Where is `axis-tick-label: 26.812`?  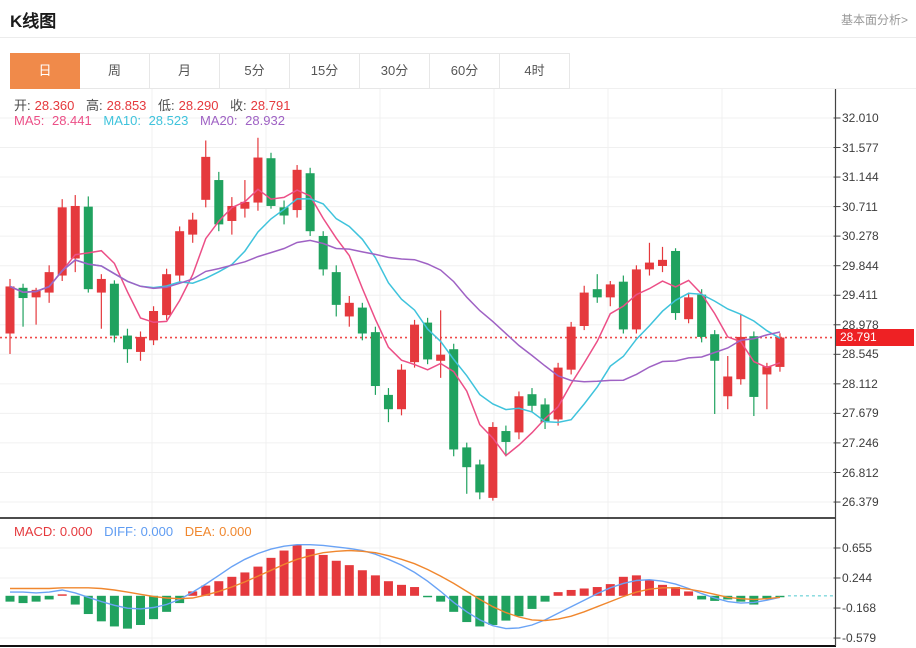 axis-tick-label: 26.812 is located at coordinates (860, 473).